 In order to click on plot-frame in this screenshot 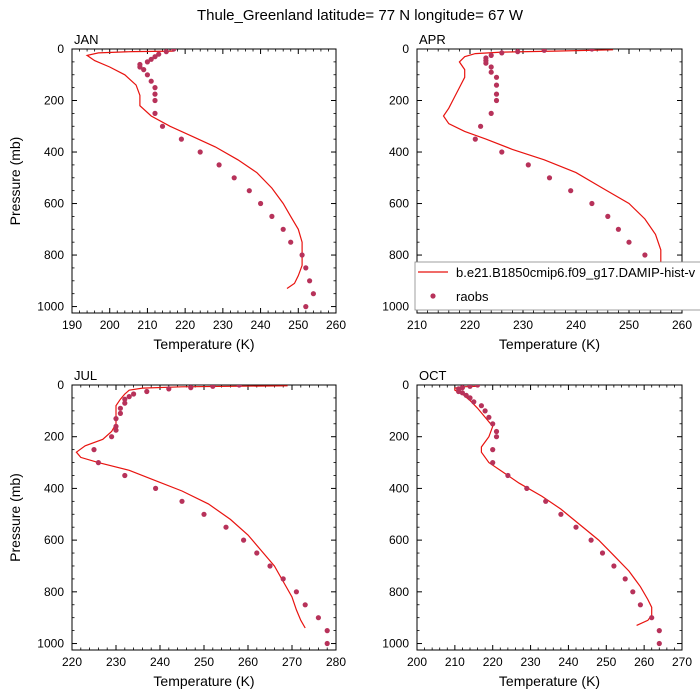, I will do `click(549, 181)`.